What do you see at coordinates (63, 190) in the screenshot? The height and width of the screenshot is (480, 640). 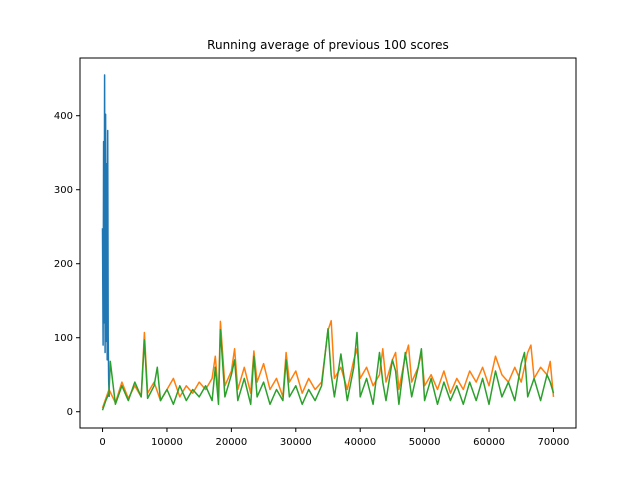 I see `y-tick-label: 300` at bounding box center [63, 190].